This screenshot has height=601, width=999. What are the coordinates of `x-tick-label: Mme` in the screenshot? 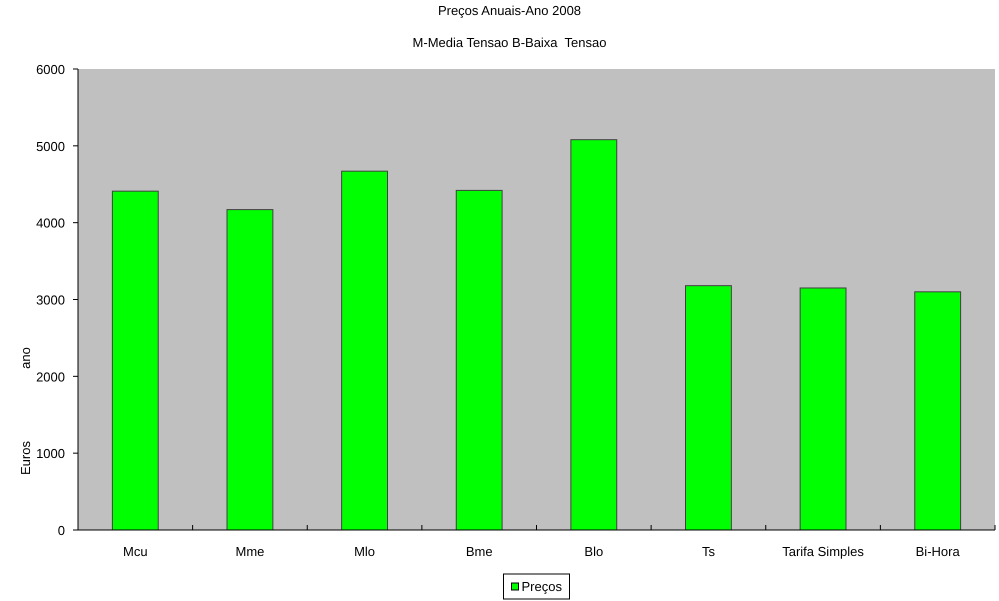 It's located at (249, 551).